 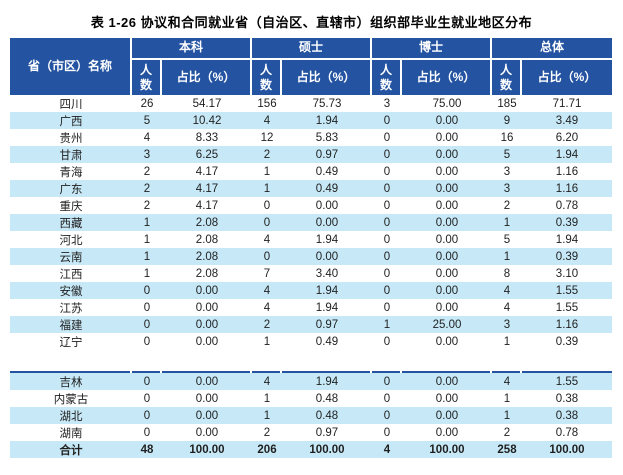 I want to click on cell-master-pct: 0.00, so click(x=327, y=222).